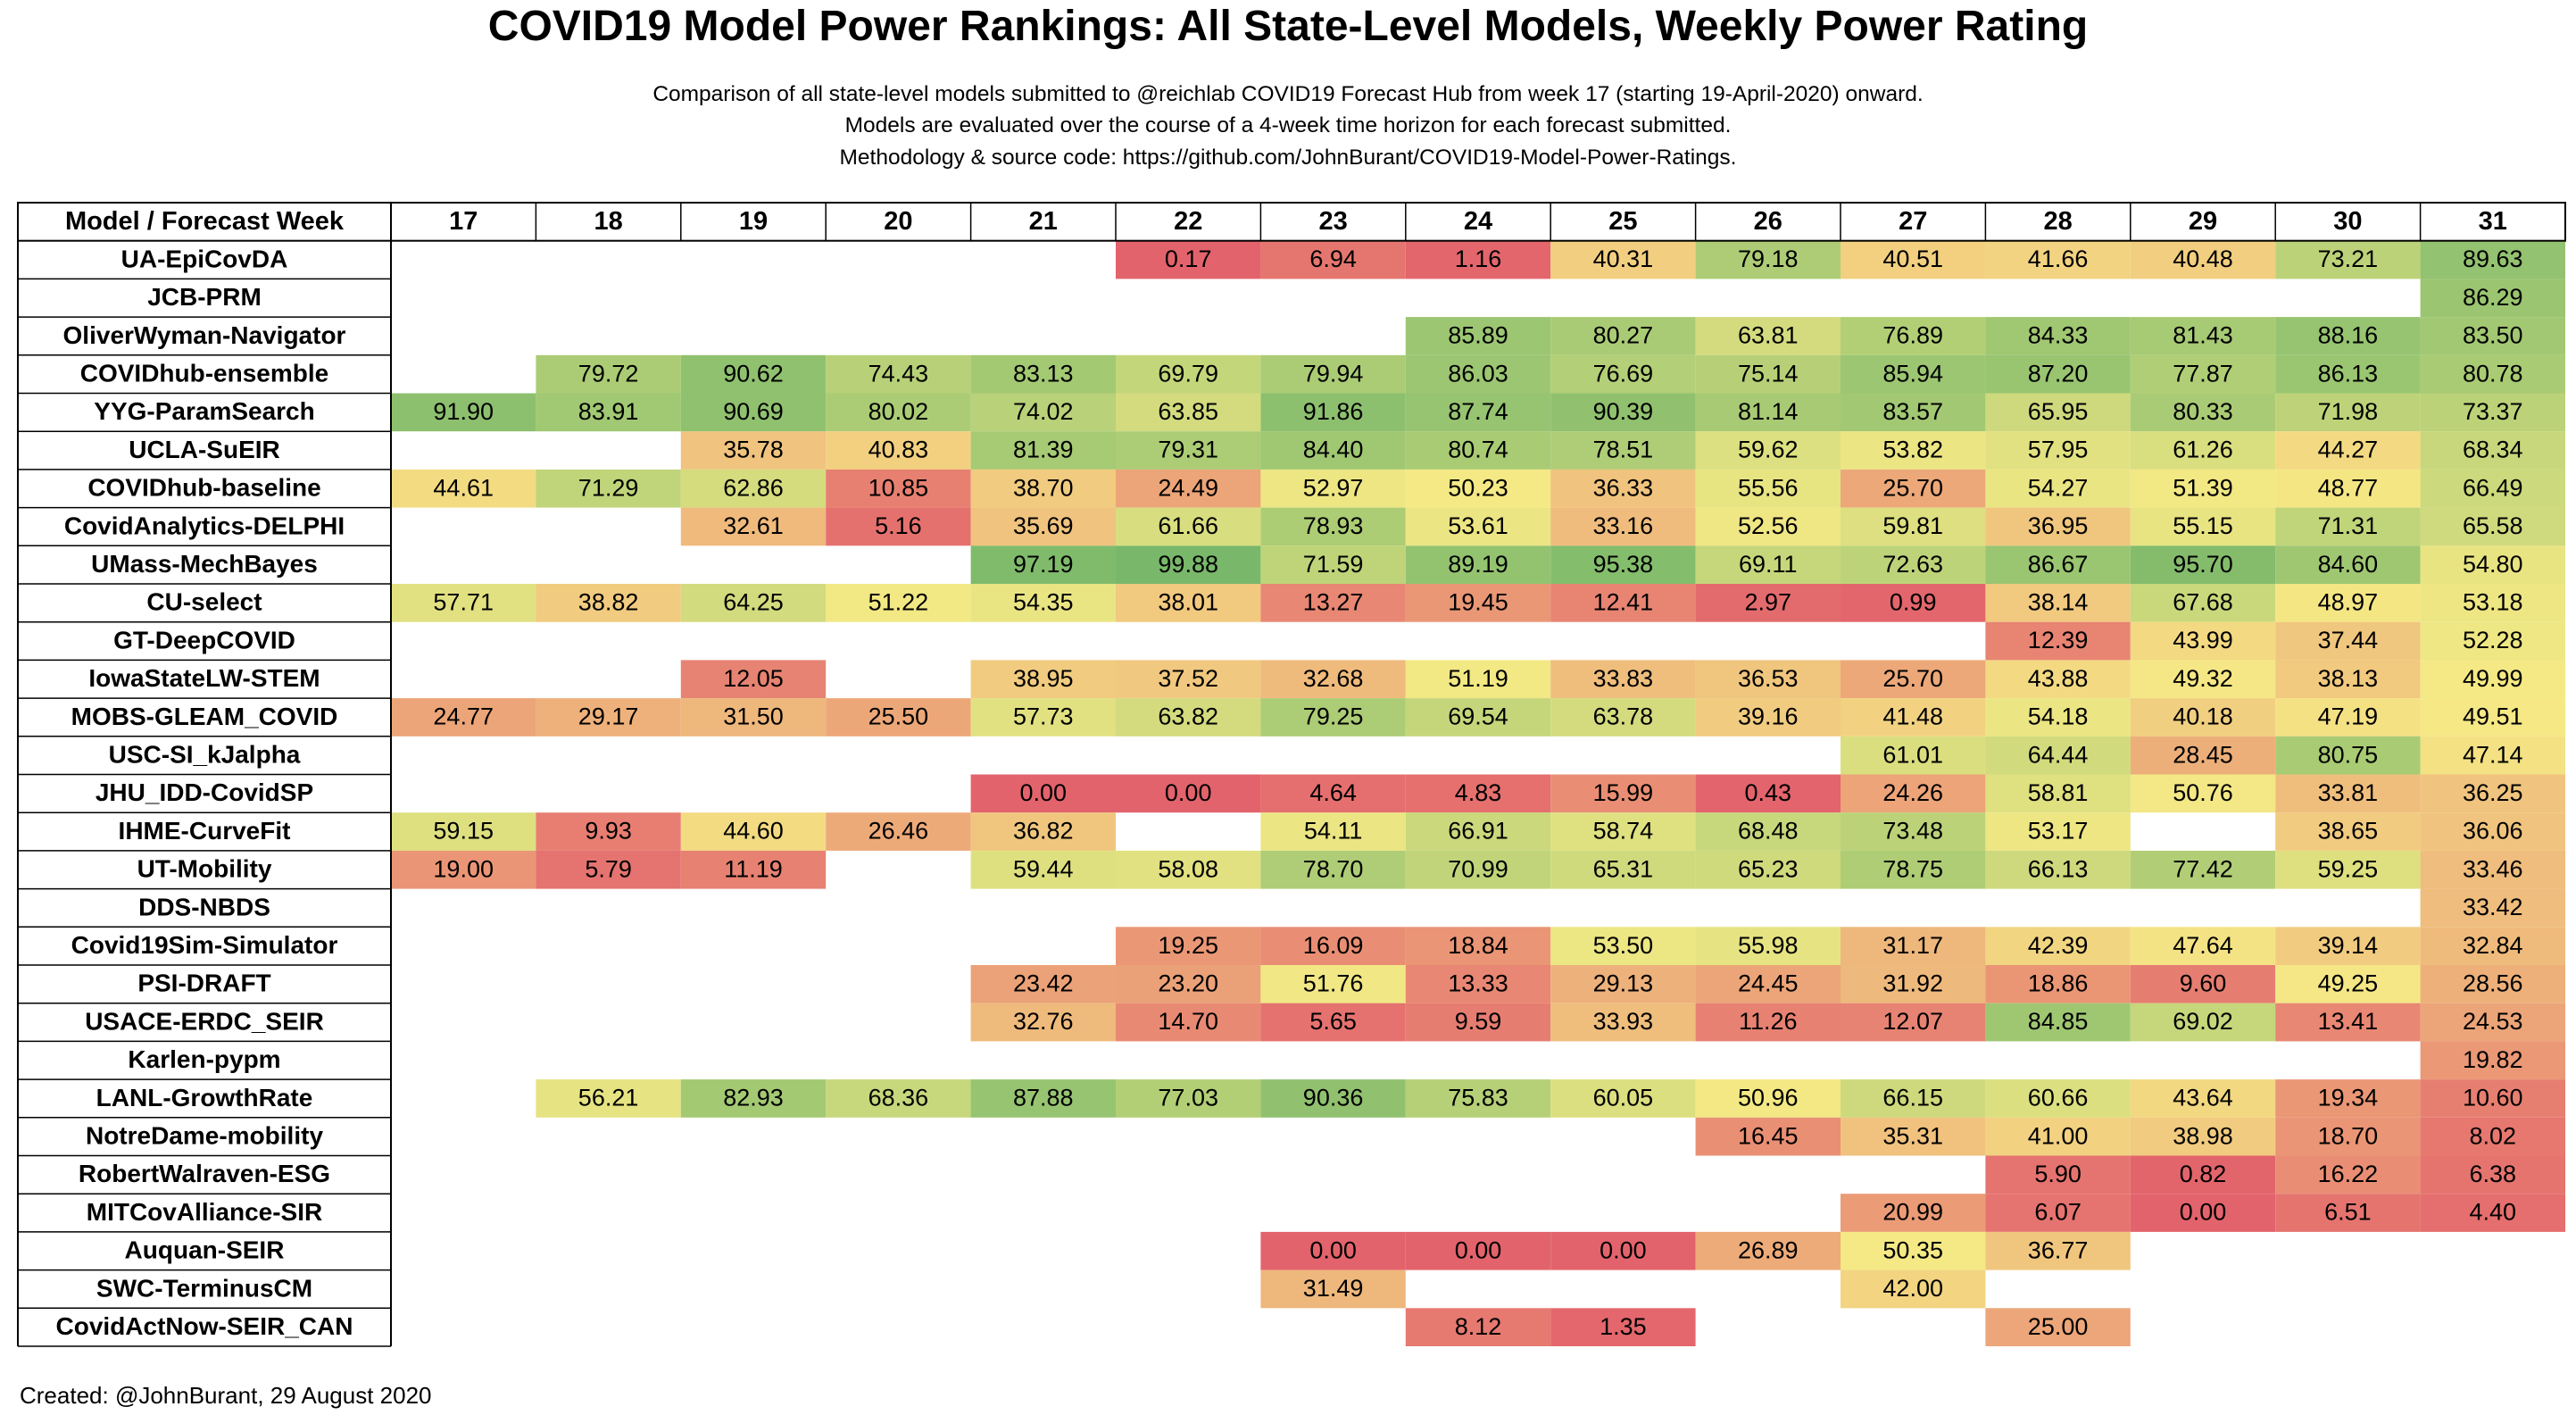 Image resolution: width=2576 pixels, height=1415 pixels. What do you see at coordinates (899, 601) in the screenshot?
I see `cell-value-label: 51.22` at bounding box center [899, 601].